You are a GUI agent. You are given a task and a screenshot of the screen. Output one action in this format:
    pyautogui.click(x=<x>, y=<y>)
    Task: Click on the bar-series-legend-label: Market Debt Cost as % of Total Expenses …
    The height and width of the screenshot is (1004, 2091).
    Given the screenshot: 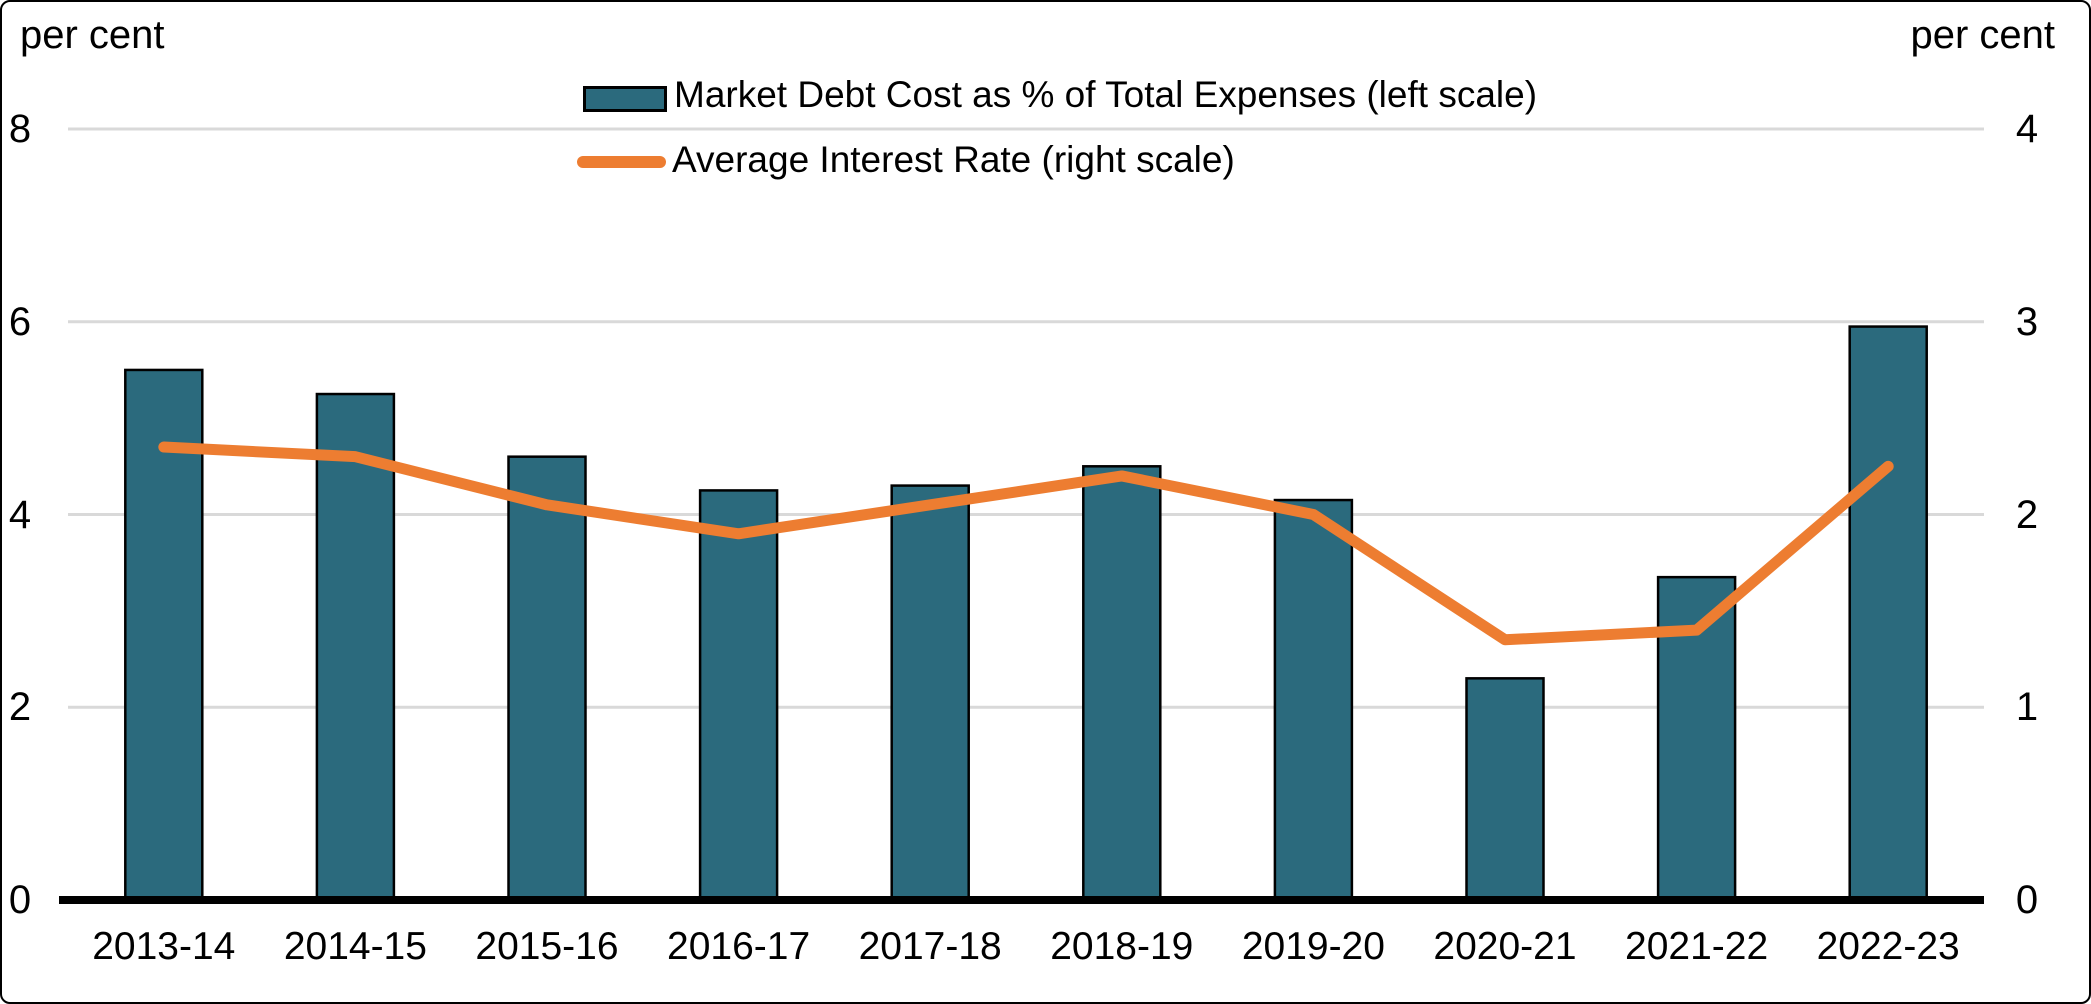 What is the action you would take?
    pyautogui.click(x=1106, y=94)
    